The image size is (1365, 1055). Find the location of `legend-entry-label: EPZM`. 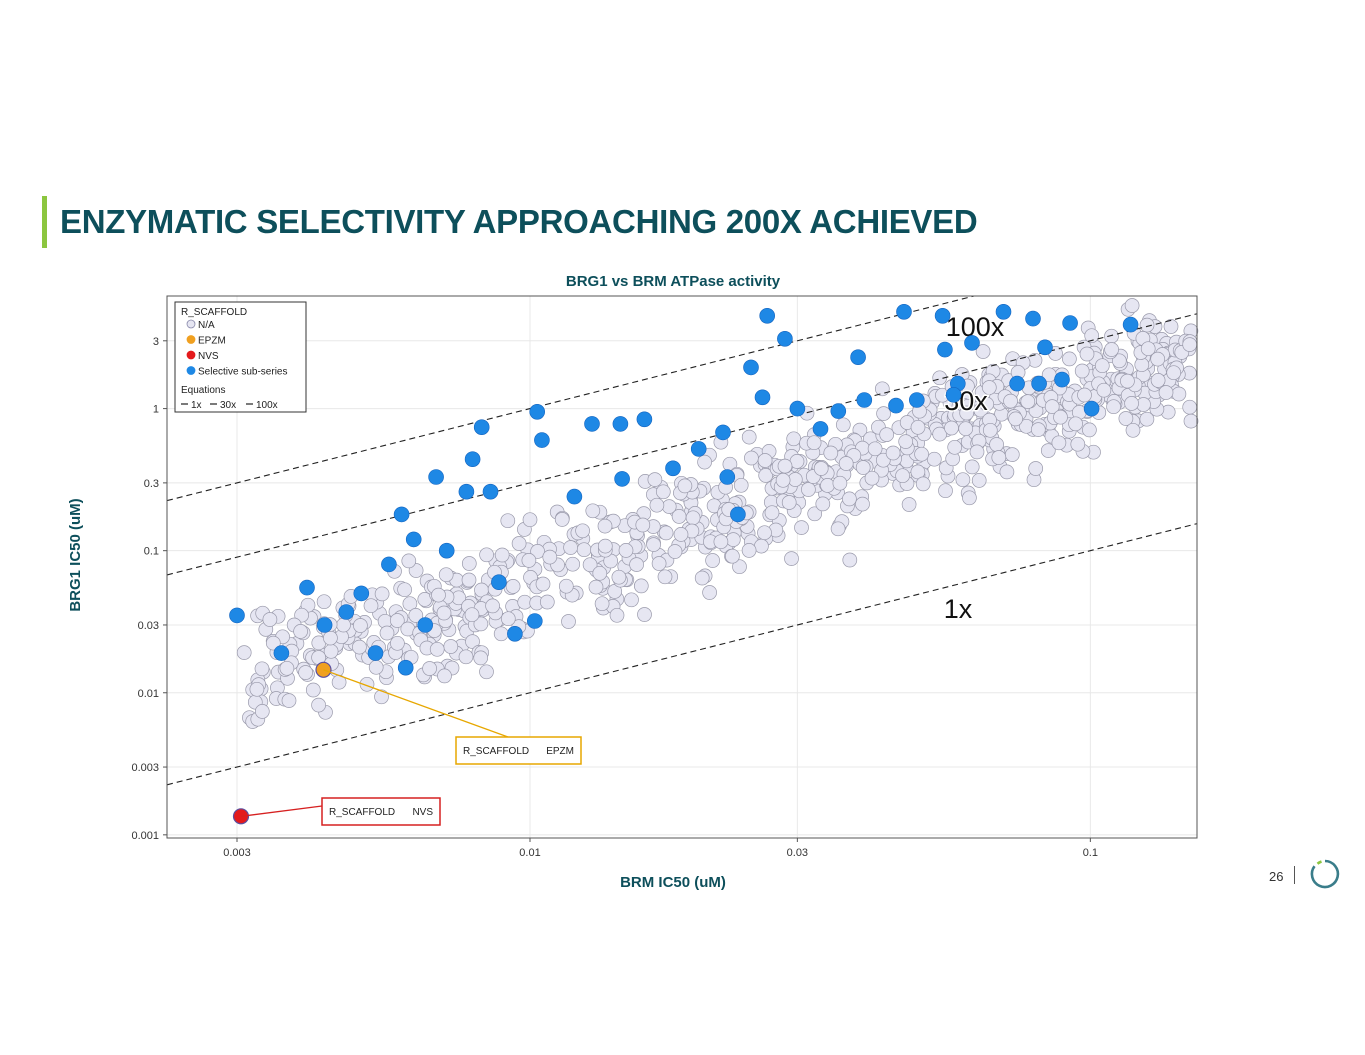

legend-entry-label: EPZM is located at coordinates (212, 341).